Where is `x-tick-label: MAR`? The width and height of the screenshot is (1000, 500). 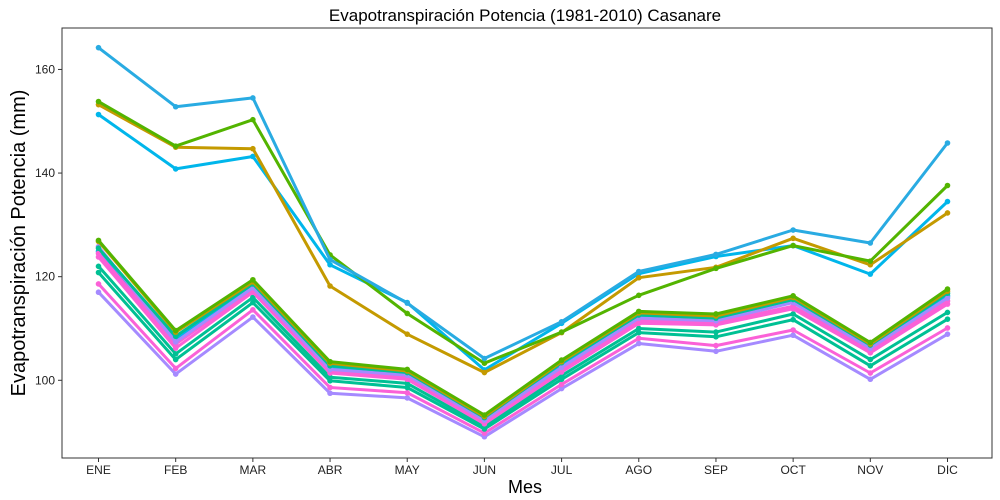 x-tick-label: MAR is located at coordinates (253, 470).